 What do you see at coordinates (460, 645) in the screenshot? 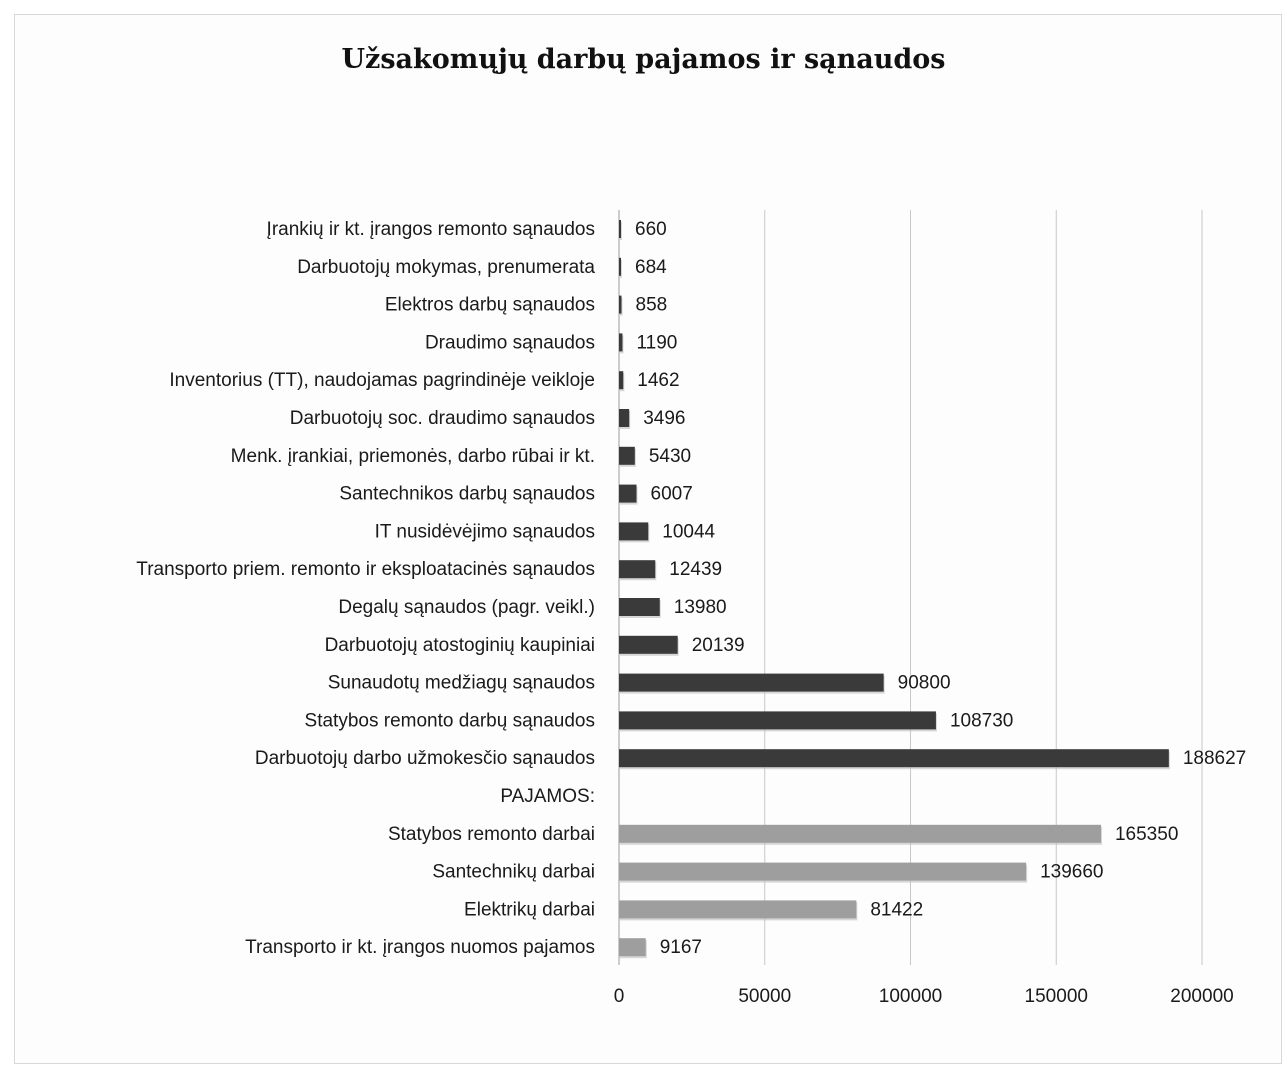
I see `category-label: Darbuotojų atostoginių kaupiniai` at bounding box center [460, 645].